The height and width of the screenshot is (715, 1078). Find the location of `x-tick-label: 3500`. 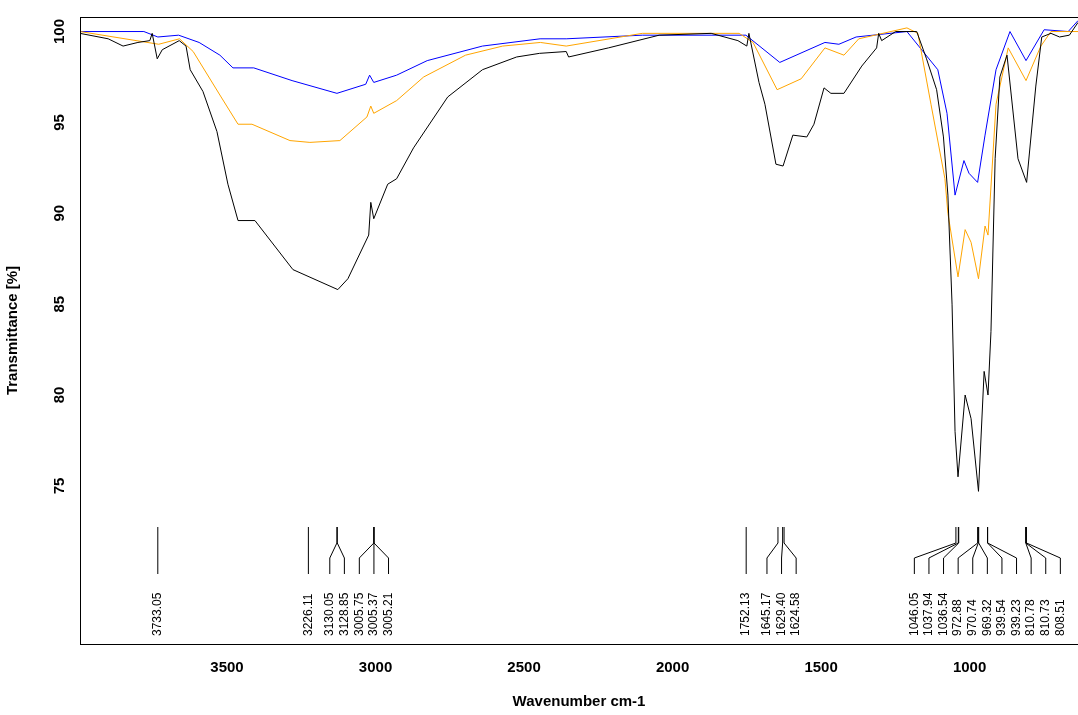

x-tick-label: 3500 is located at coordinates (227, 667).